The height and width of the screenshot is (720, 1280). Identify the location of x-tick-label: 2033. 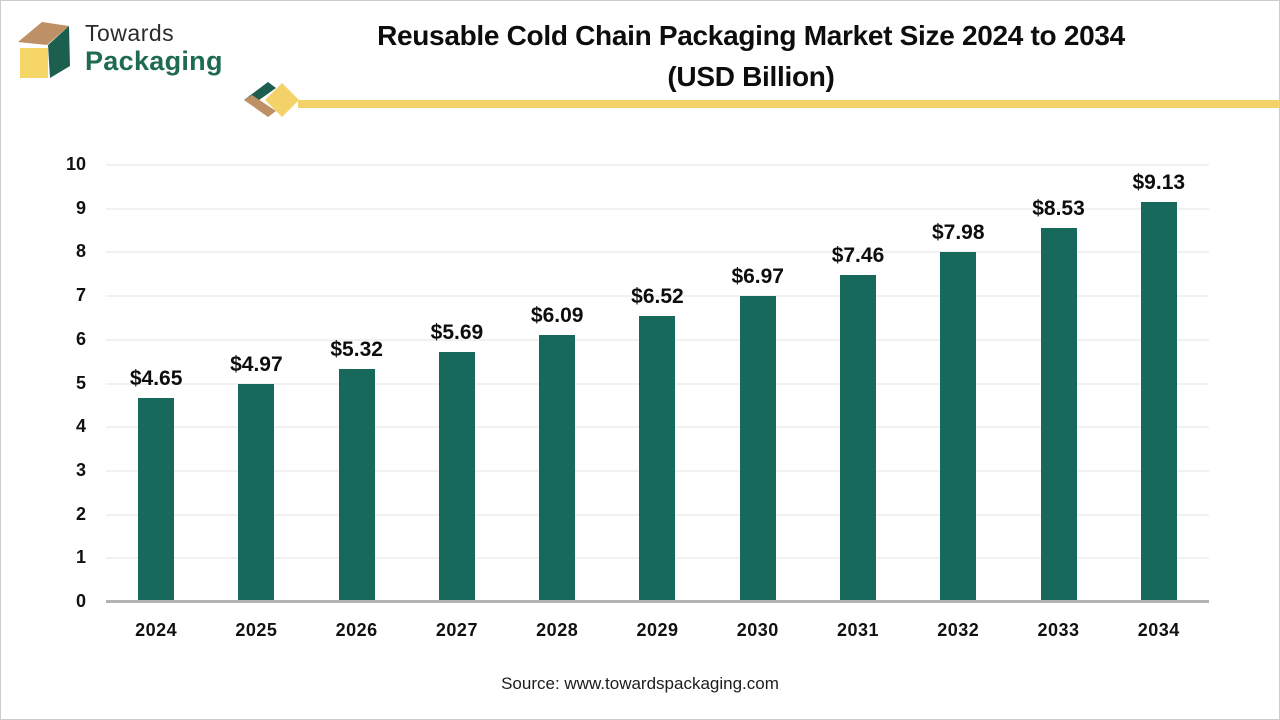
(1058, 630).